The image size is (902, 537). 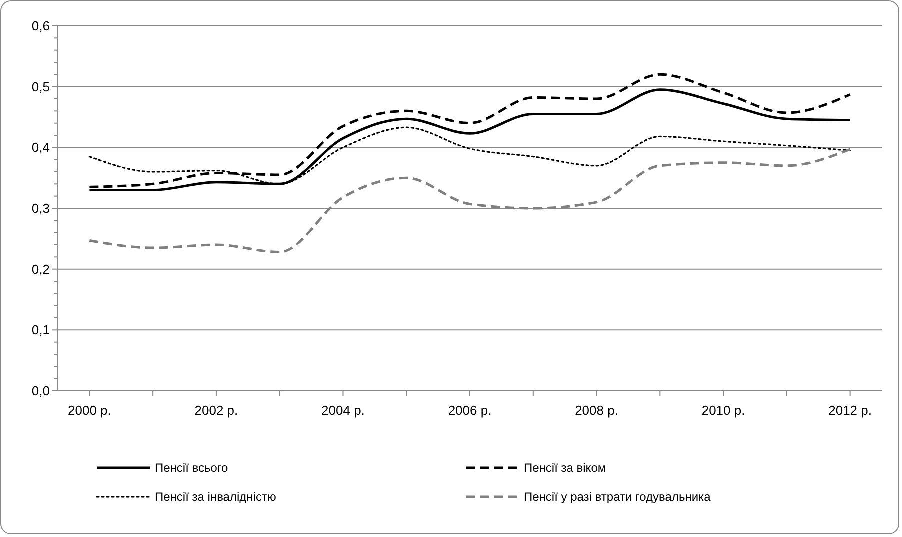 I want to click on y-tick-label: 0,6, so click(x=41, y=26).